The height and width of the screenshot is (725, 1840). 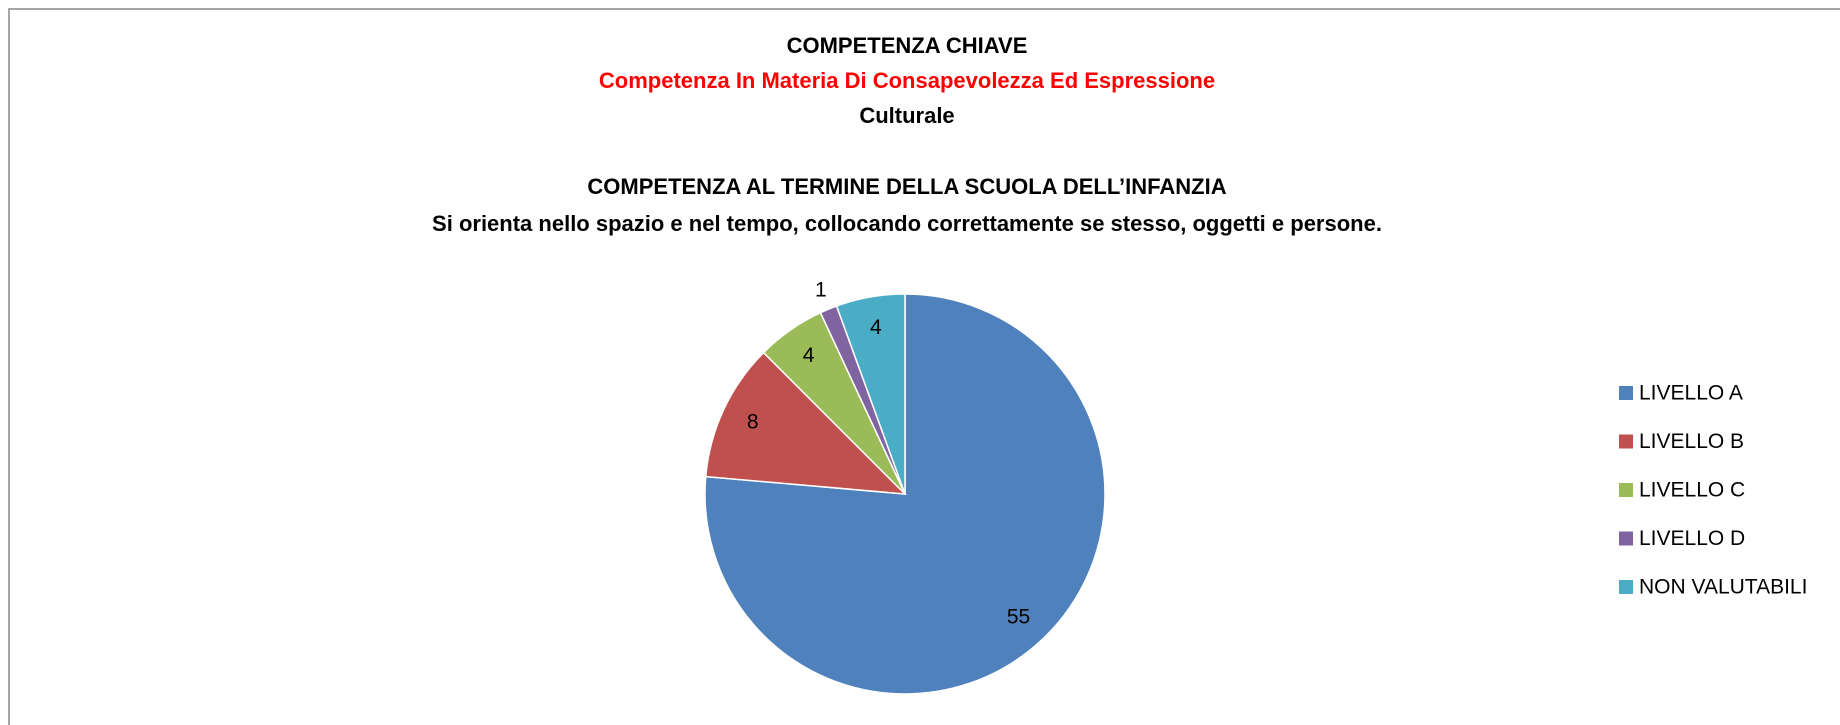 I want to click on data-label: 1, so click(x=821, y=289).